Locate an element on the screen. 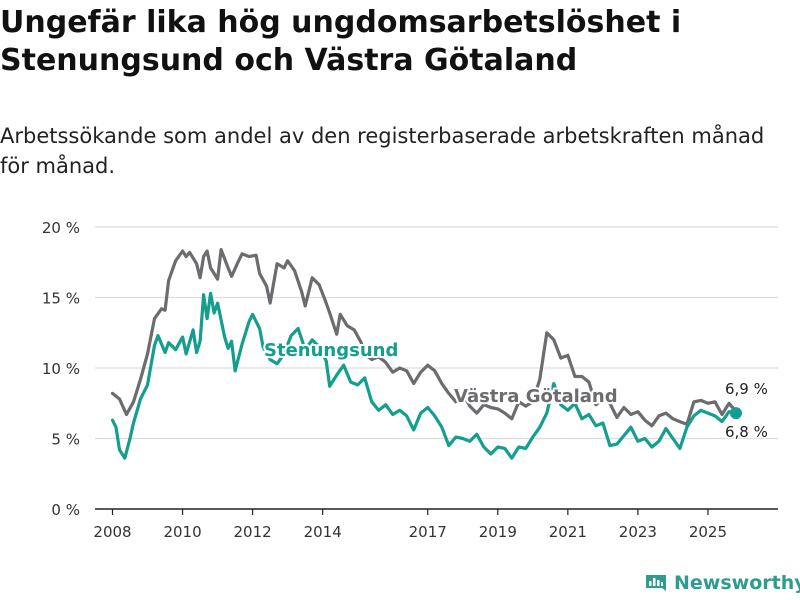 Image resolution: width=800 pixels, height=600 pixels. y-tick-label: 5 % is located at coordinates (65, 440).